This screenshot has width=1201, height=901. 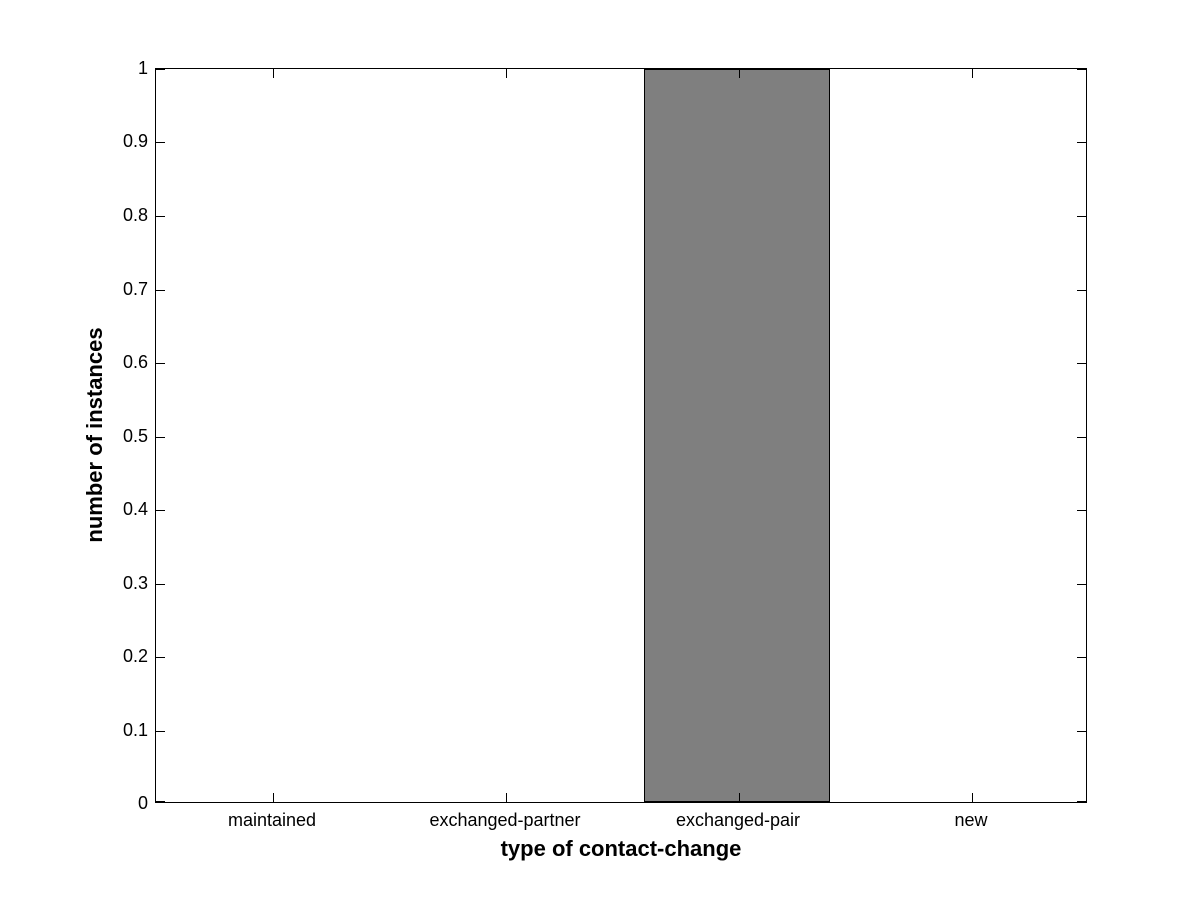 I want to click on x-tick-label-maintained: maintained, so click(x=272, y=820).